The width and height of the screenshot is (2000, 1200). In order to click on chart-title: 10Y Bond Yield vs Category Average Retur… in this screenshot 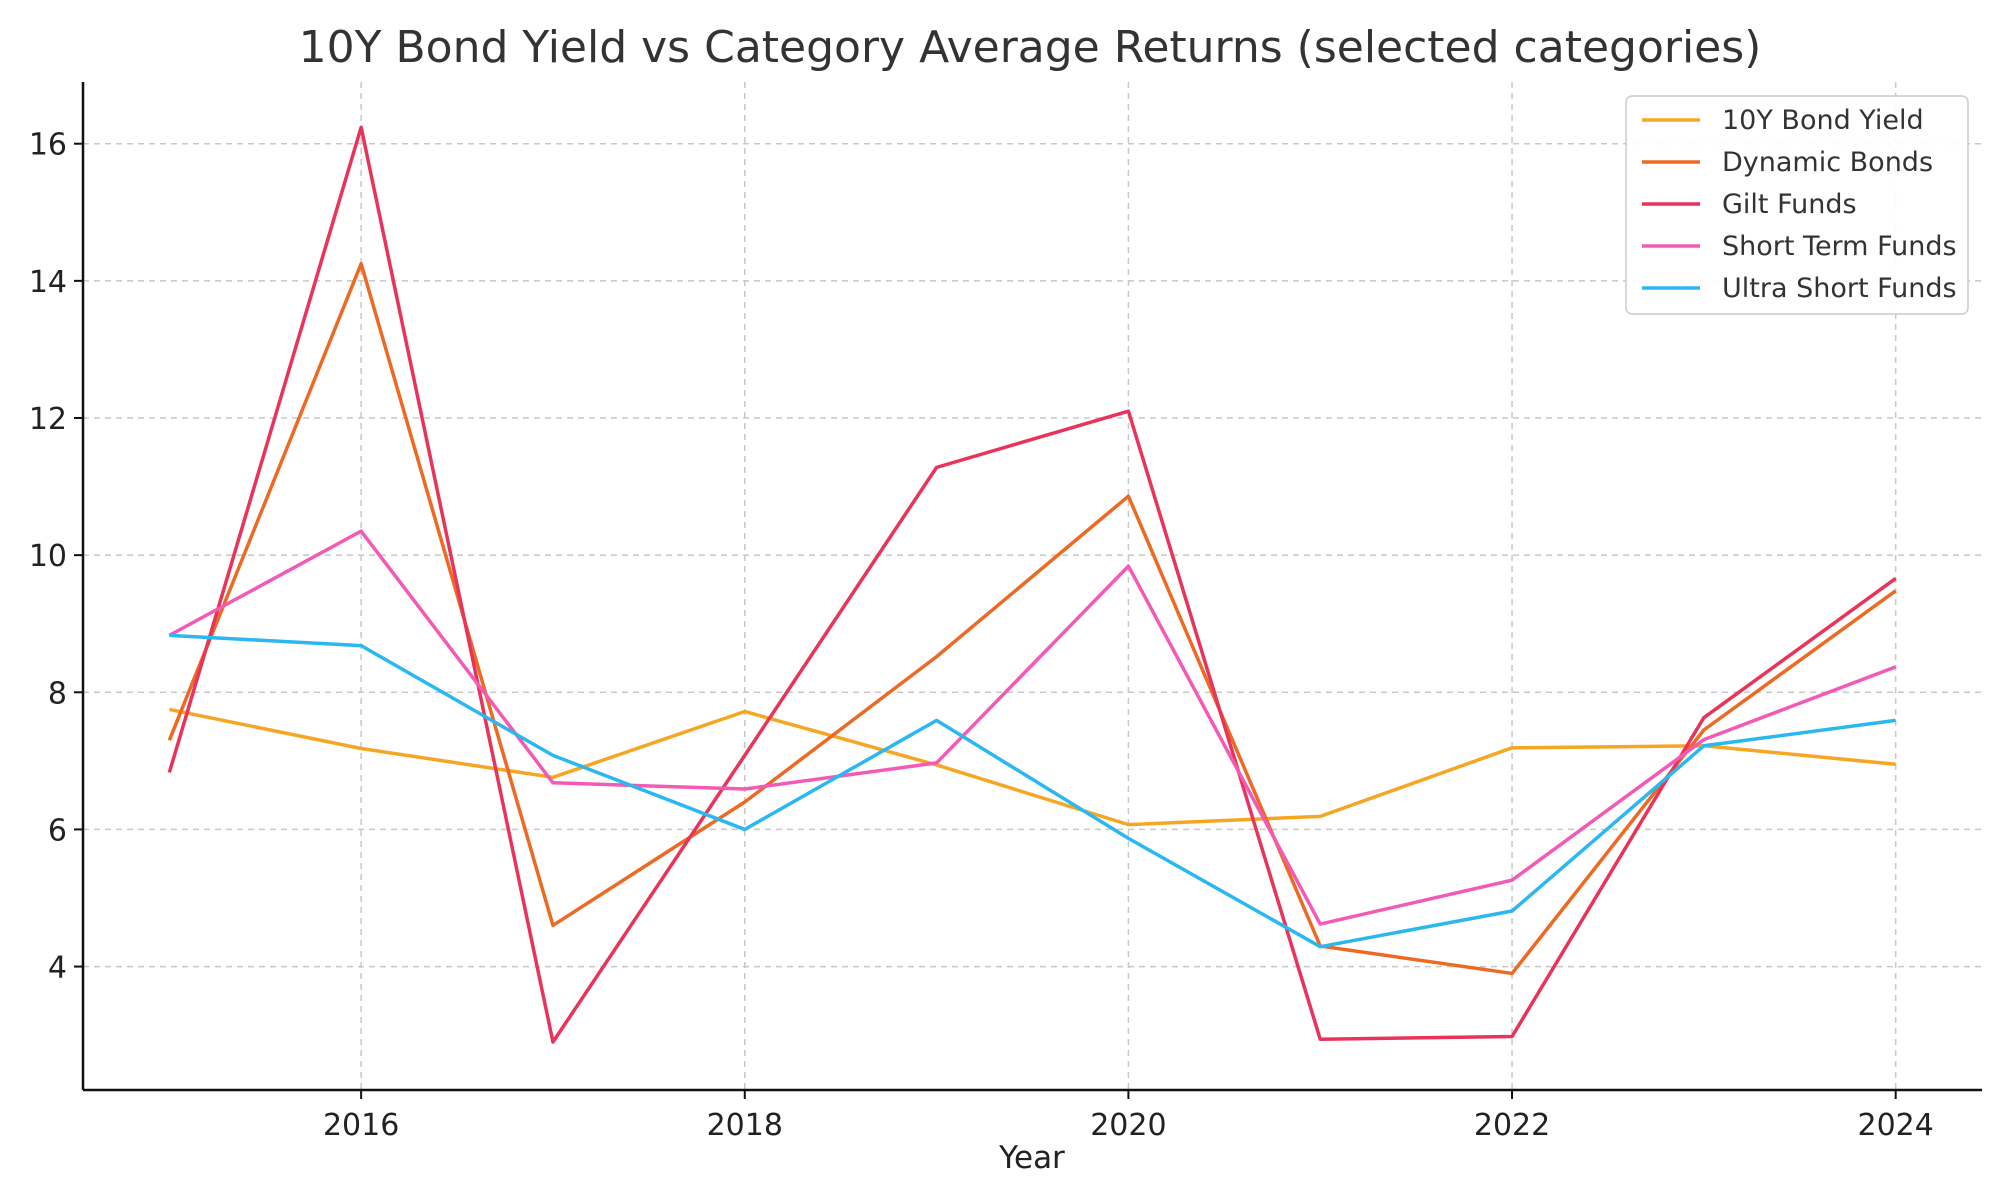, I will do `click(1030, 47)`.